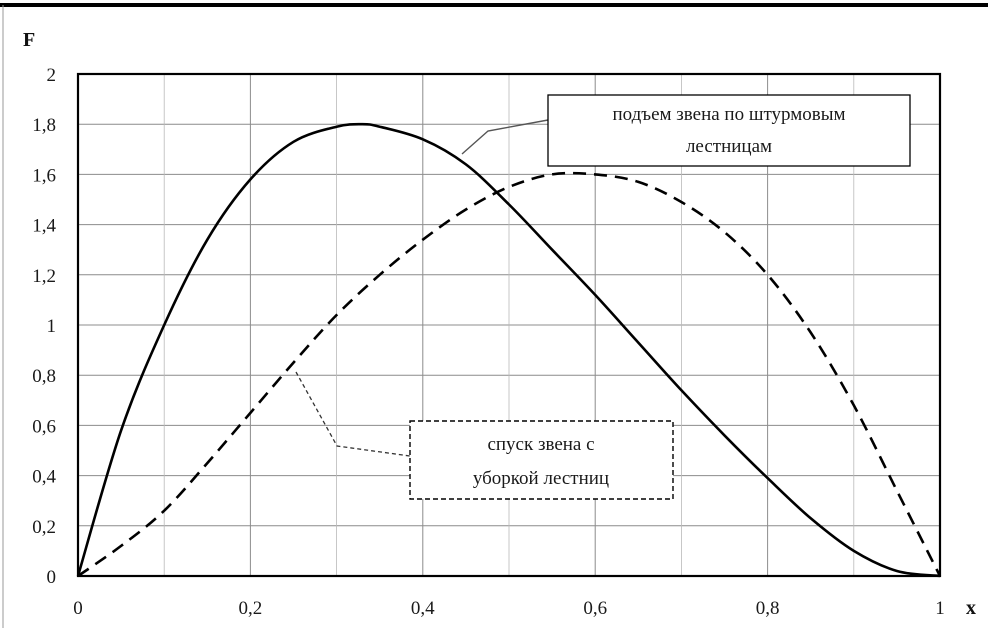 Image resolution: width=988 pixels, height=628 pixels. I want to click on x-tick-label-3: 0,6, so click(595, 608).